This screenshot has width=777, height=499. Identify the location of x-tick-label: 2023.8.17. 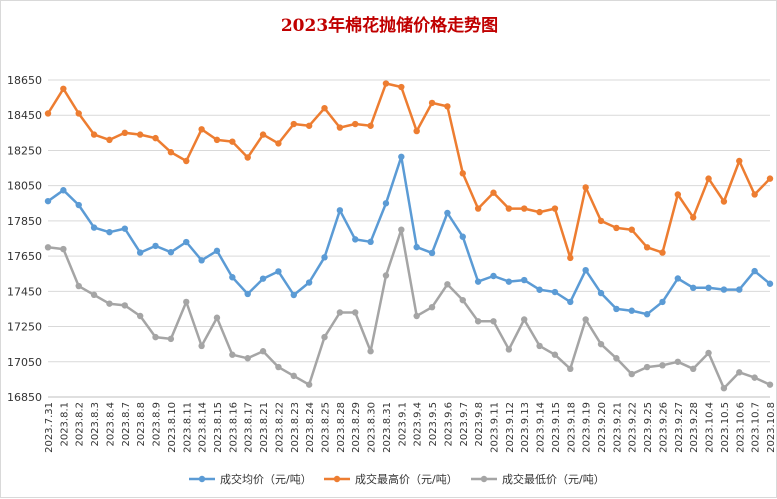
(249, 427).